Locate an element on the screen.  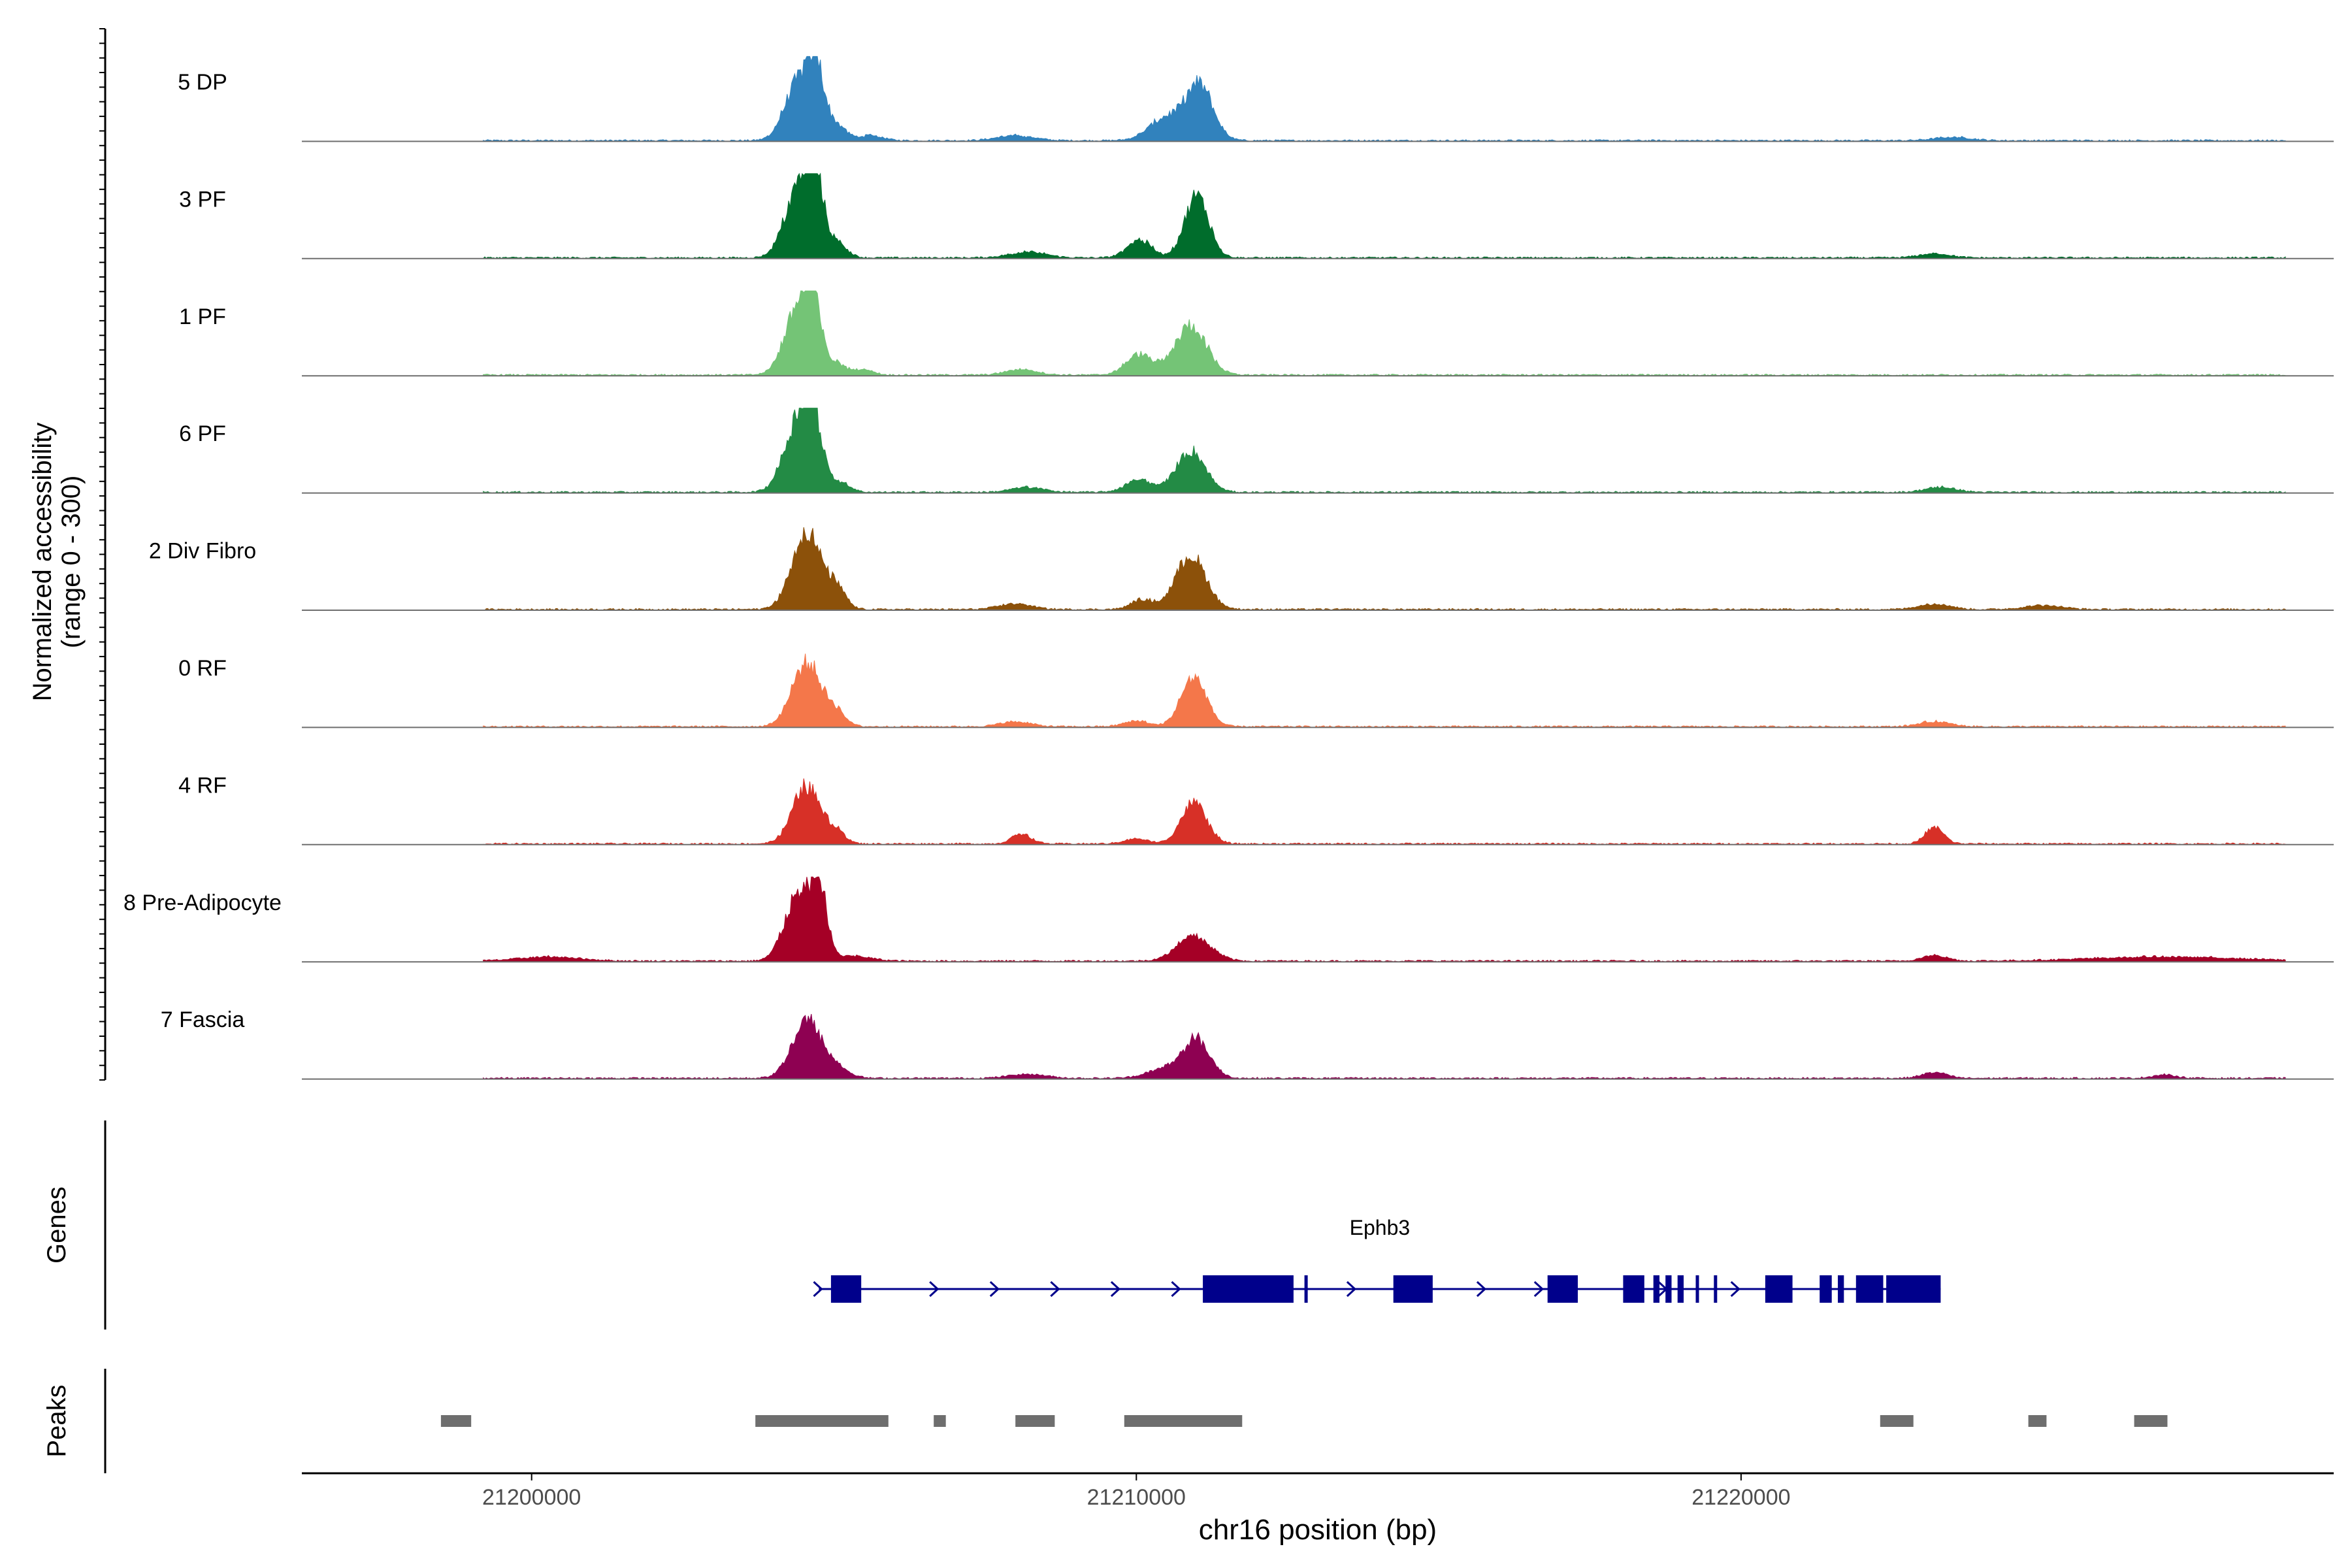
genes-panel: Genes Ephb3 is located at coordinates (991, 1225).